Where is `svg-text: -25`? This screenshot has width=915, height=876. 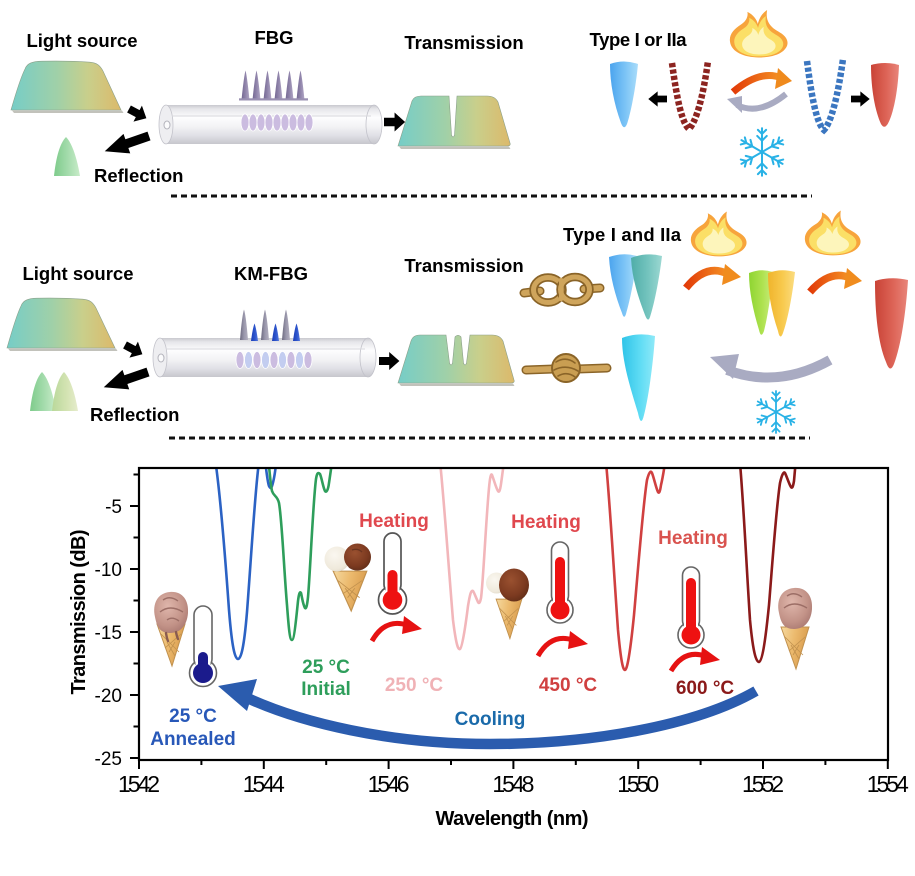
svg-text: -25 is located at coordinates (108, 759).